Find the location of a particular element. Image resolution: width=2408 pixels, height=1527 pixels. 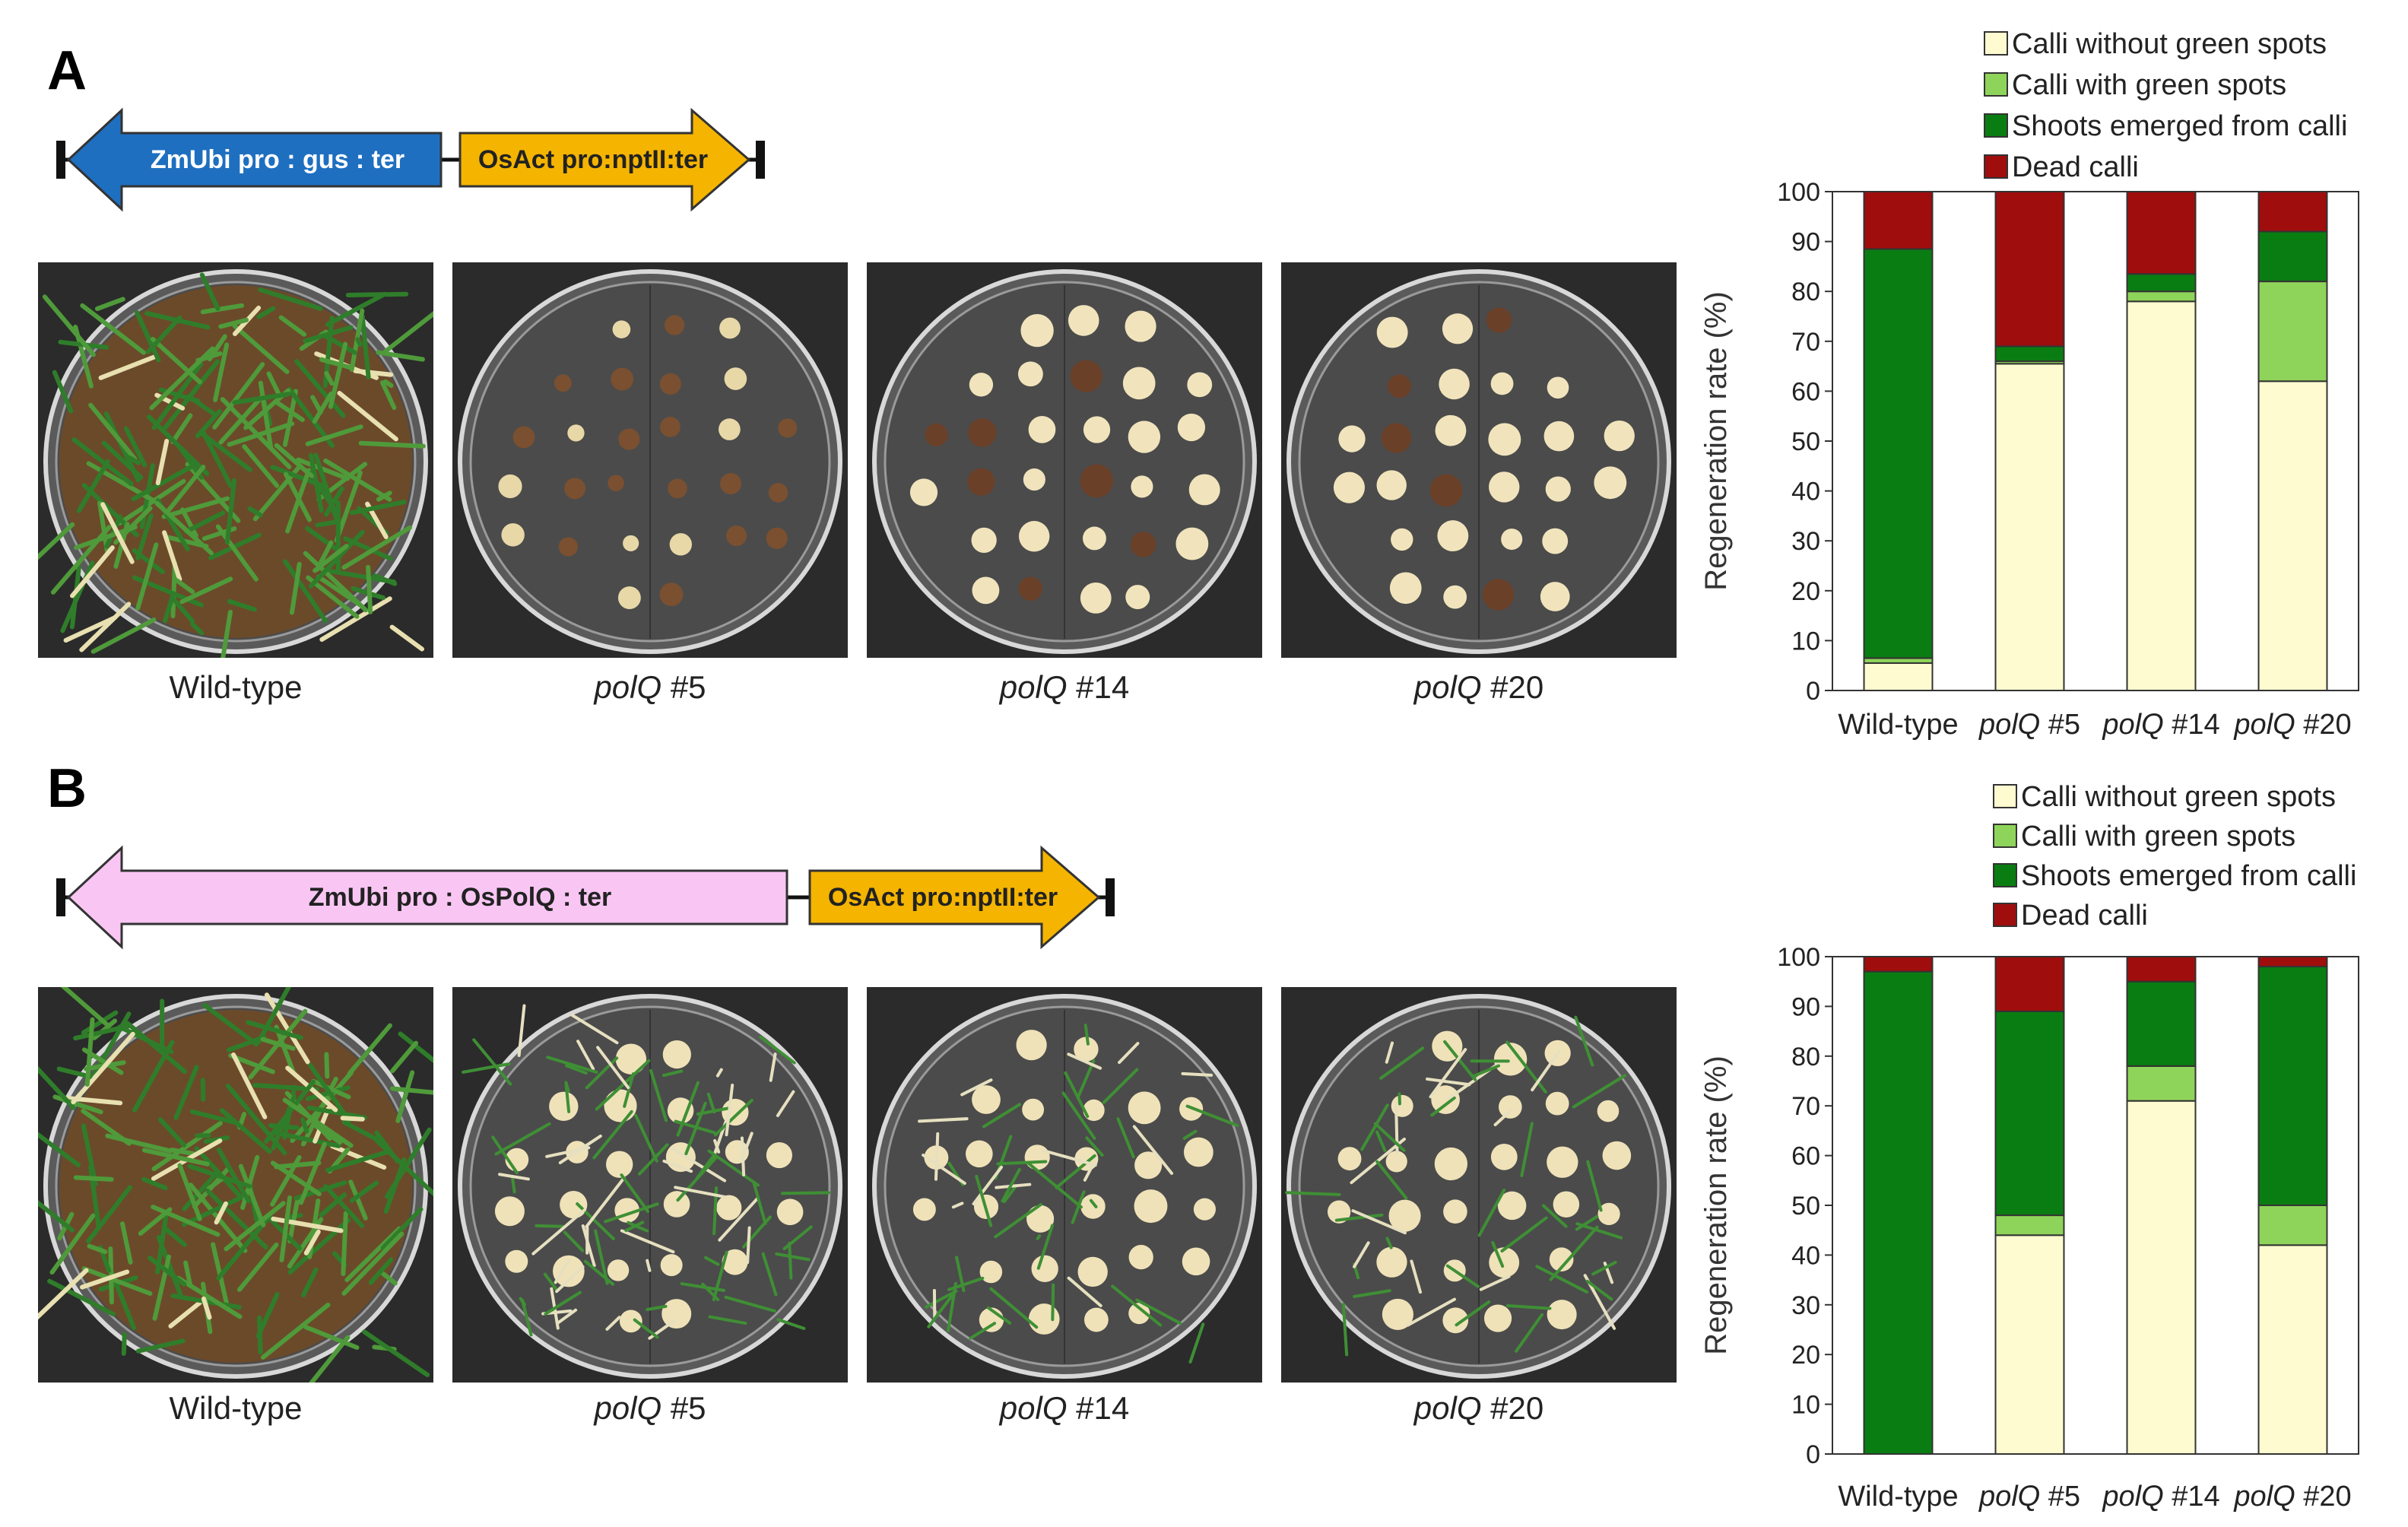

plate-caption-number: #20 is located at coordinates (1512, 687).